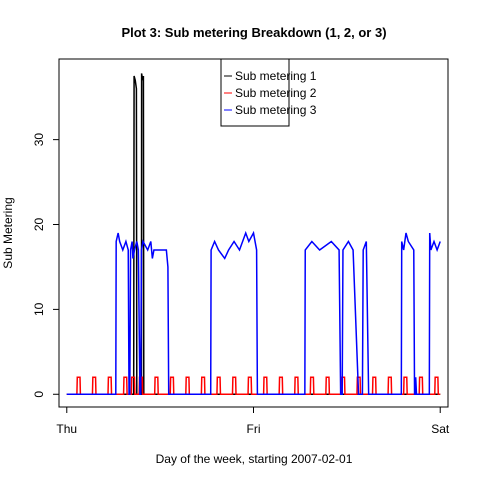  I want to click on x-tick-label-sat: Sat, so click(440, 429).